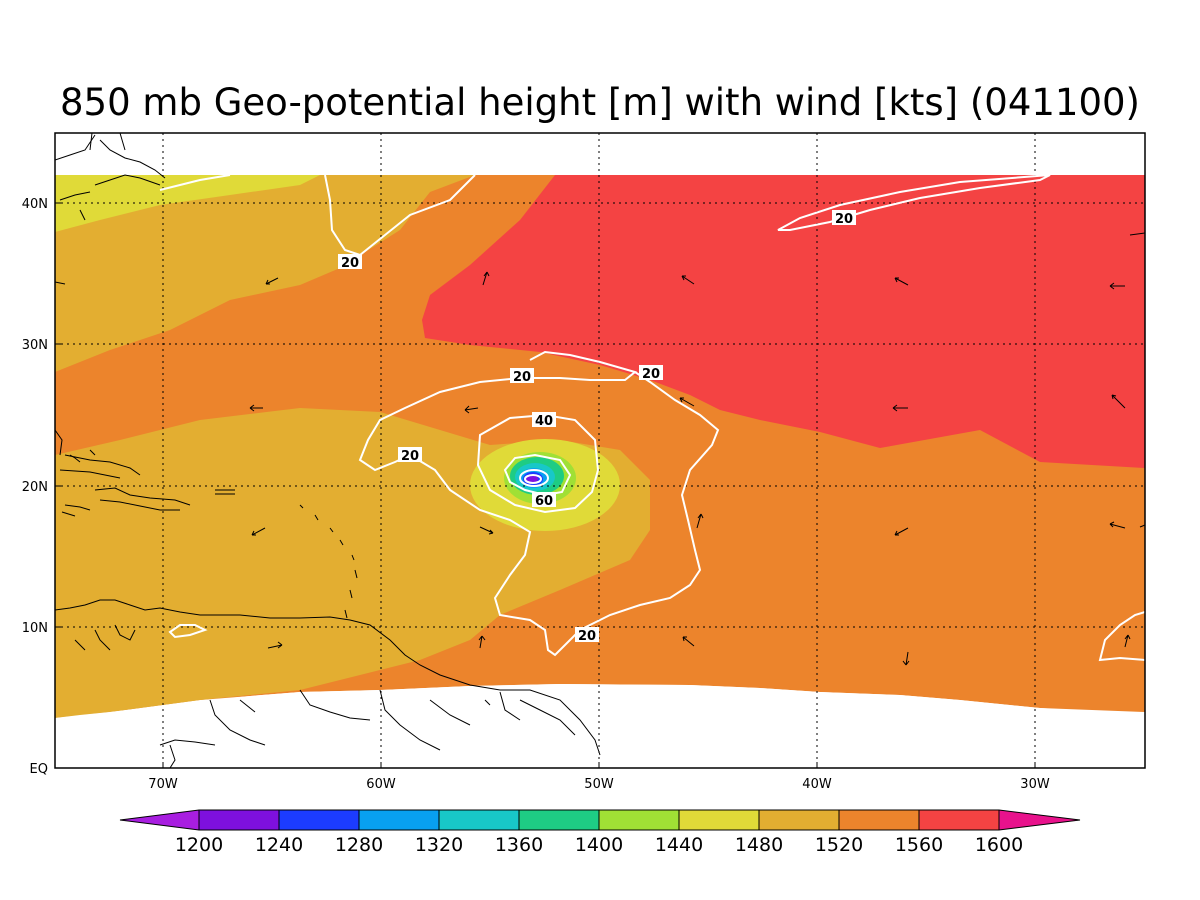 This screenshot has width=1200, height=900. Describe the element at coordinates (35, 204) in the screenshot. I see `lat-label: 40N` at that location.